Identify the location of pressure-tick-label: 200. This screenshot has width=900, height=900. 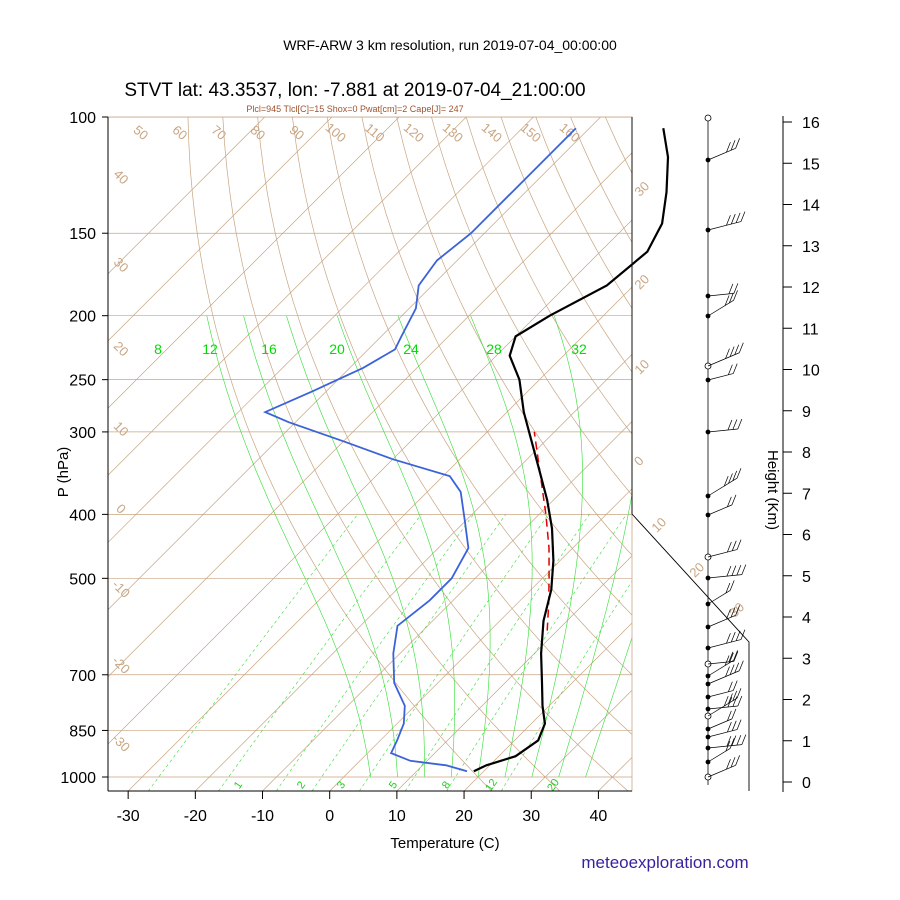
(82, 317).